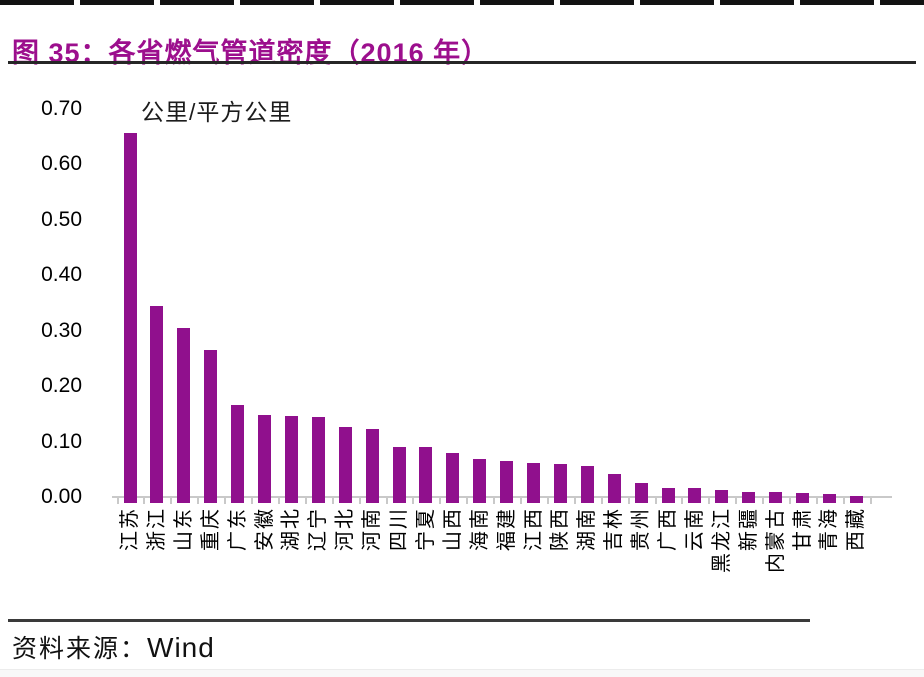 Image resolution: width=924 pixels, height=677 pixels. What do you see at coordinates (130, 529) in the screenshot?
I see `x-axis-category-label: 江苏` at bounding box center [130, 529].